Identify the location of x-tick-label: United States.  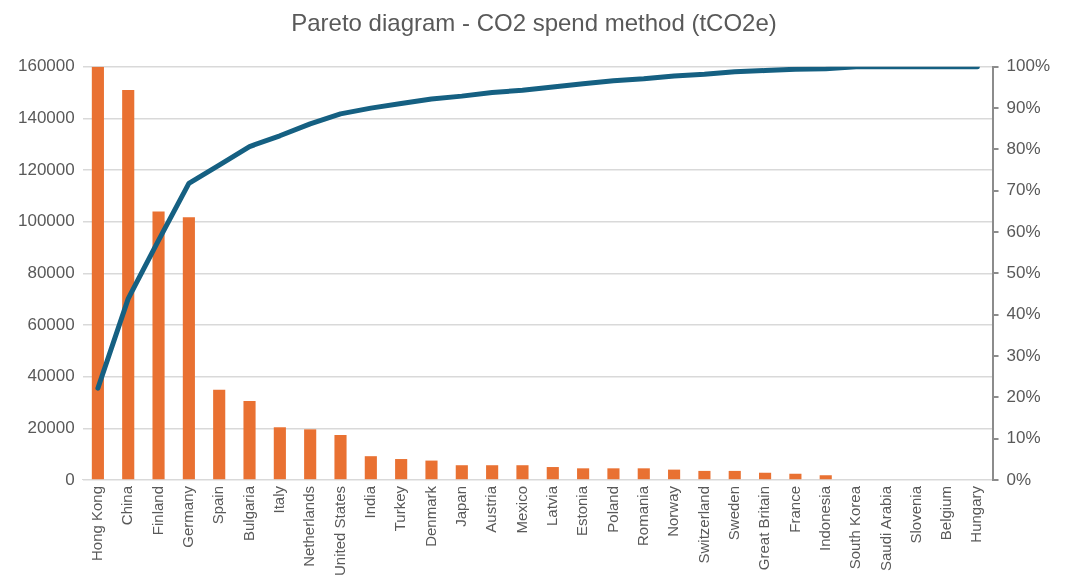
(339, 531).